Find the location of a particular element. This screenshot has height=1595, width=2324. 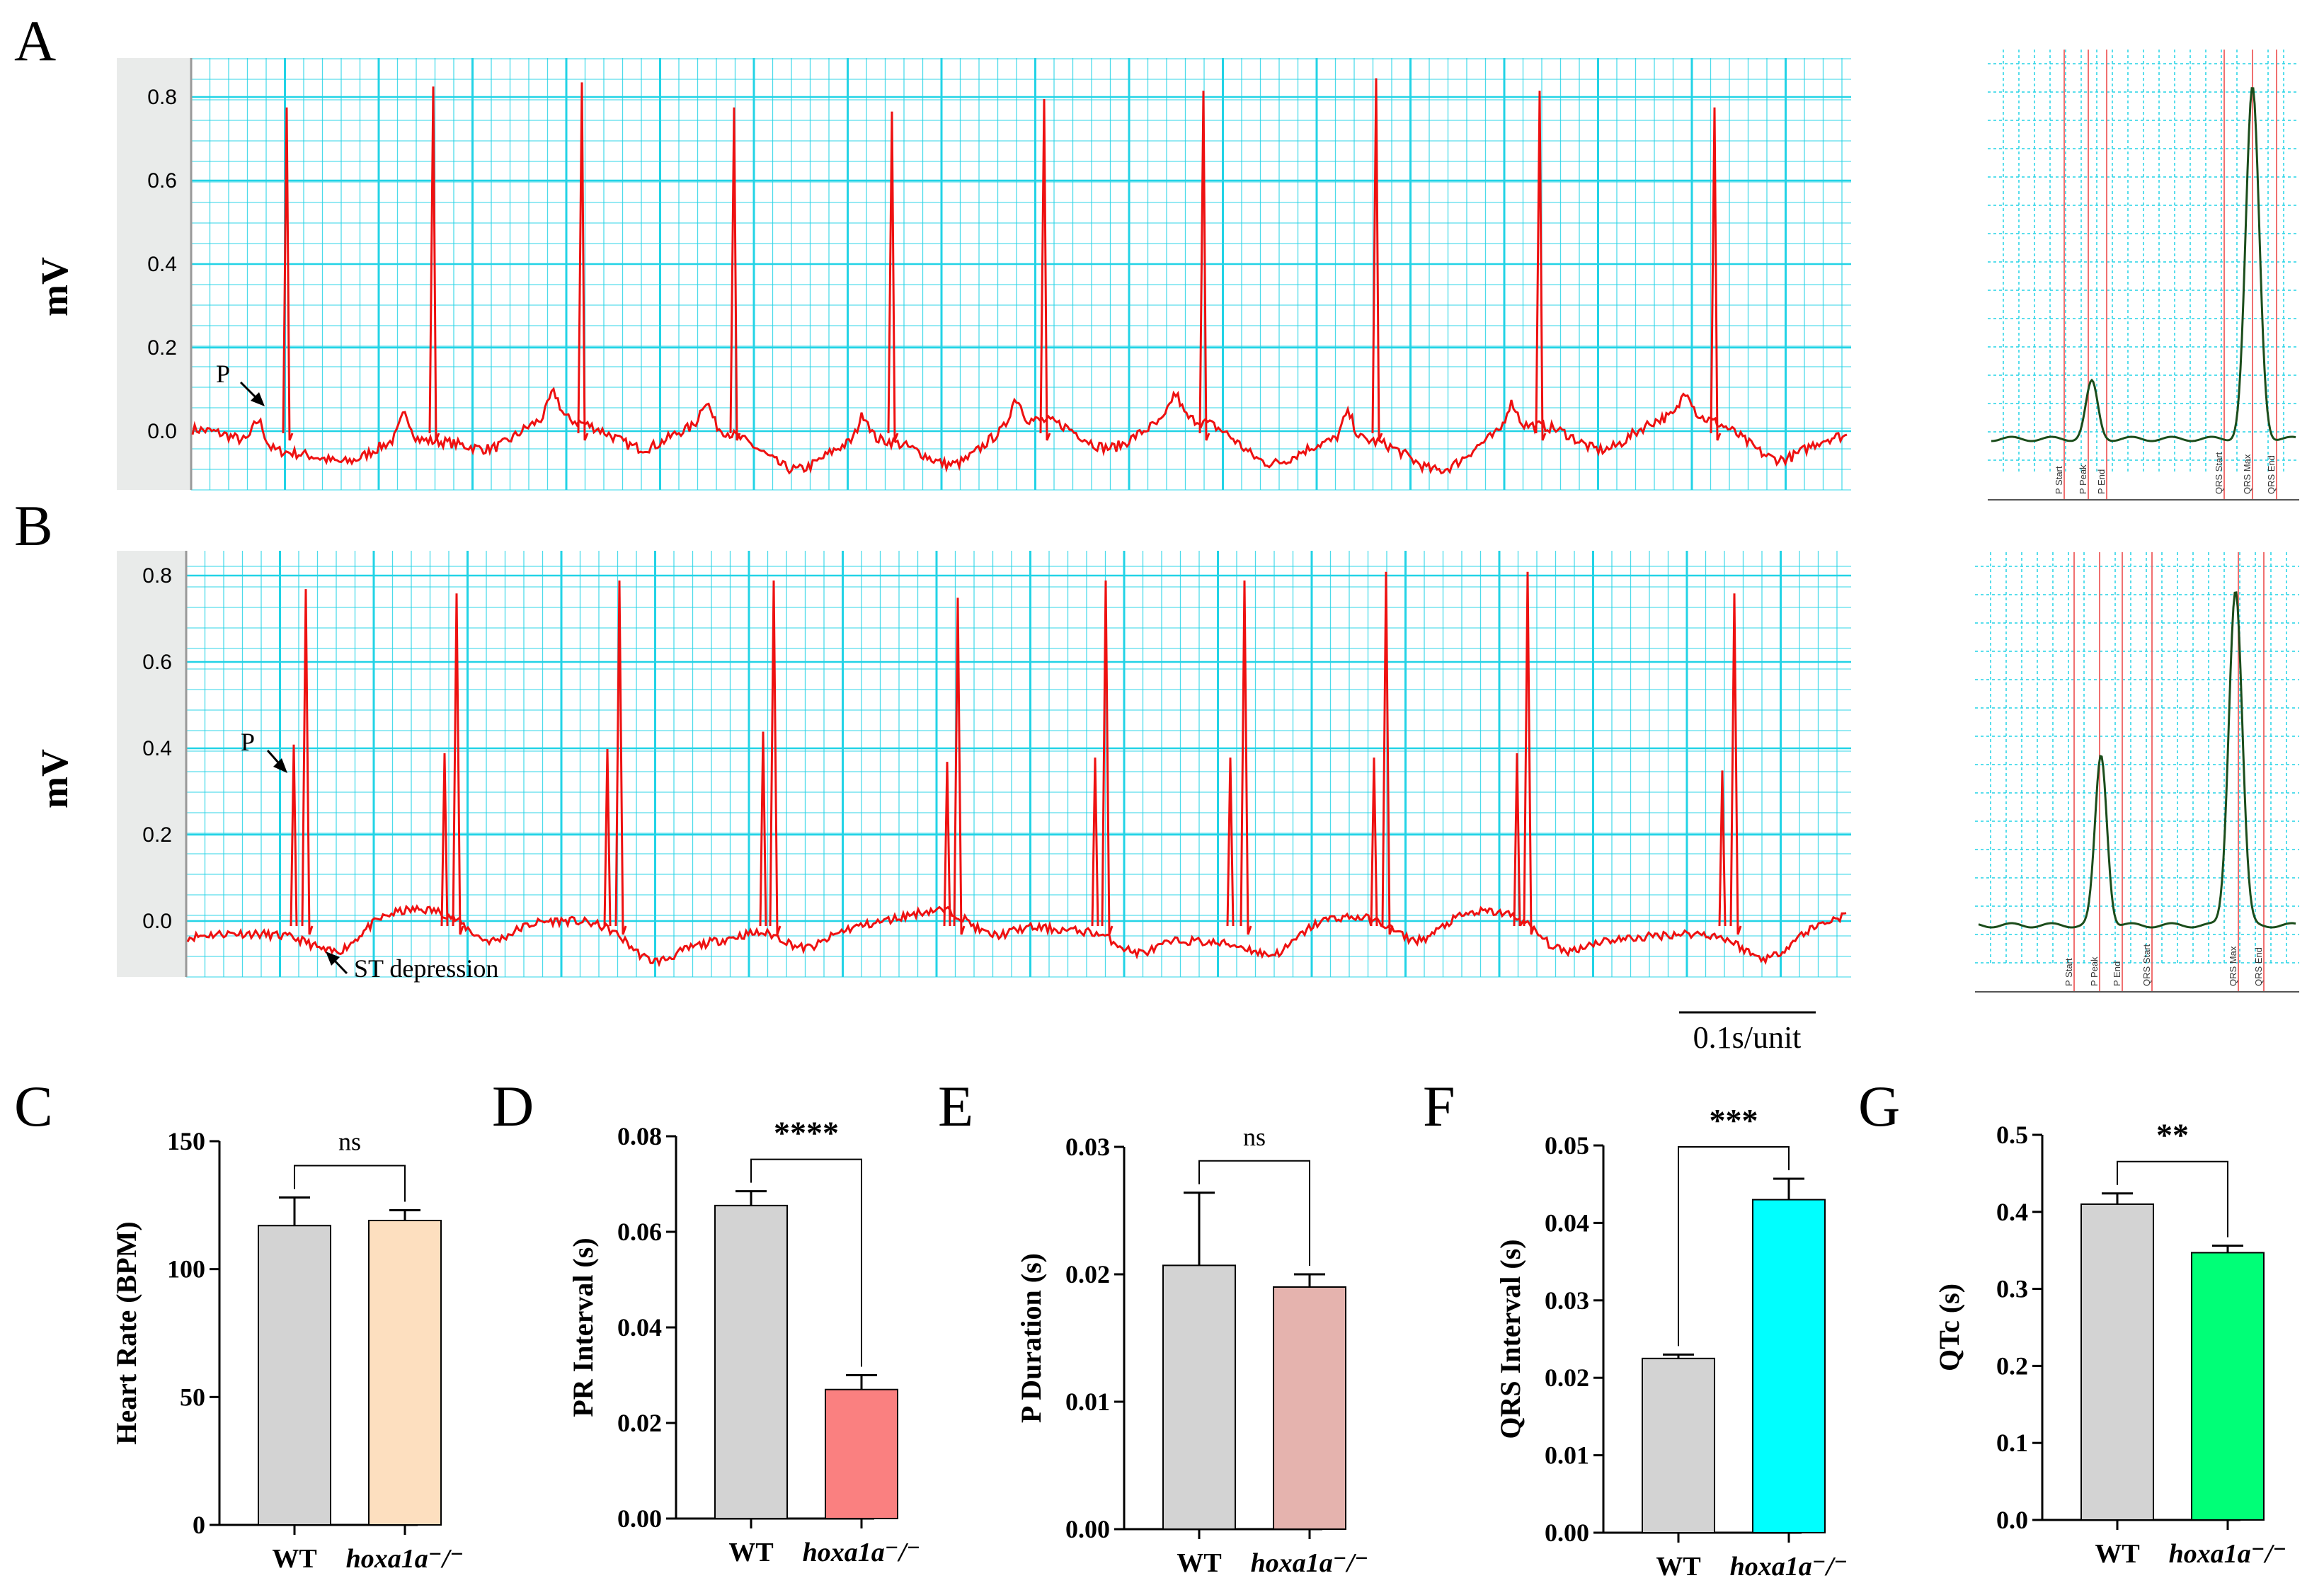

chart-d-ytick-label: 0.00 is located at coordinates (639, 1519).